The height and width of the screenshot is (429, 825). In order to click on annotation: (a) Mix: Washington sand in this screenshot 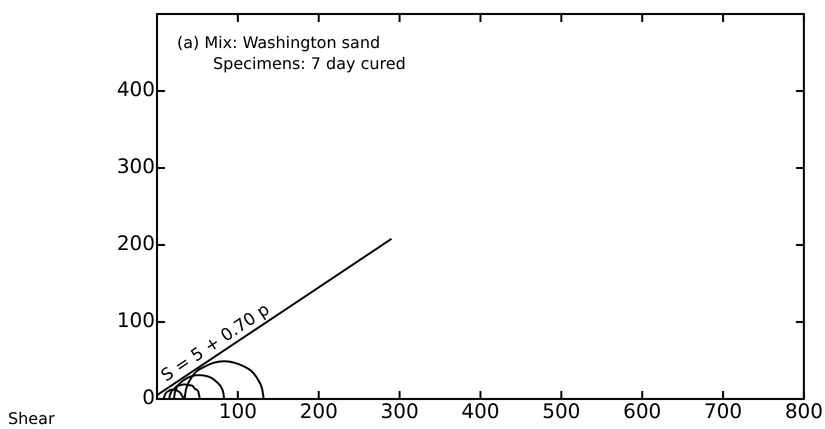, I will do `click(278, 42)`.